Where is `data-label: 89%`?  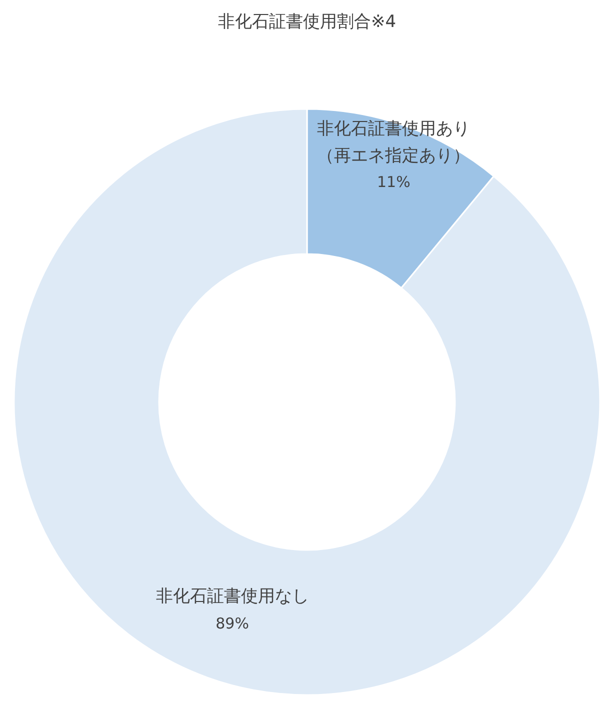
data-label: 89% is located at coordinates (232, 623).